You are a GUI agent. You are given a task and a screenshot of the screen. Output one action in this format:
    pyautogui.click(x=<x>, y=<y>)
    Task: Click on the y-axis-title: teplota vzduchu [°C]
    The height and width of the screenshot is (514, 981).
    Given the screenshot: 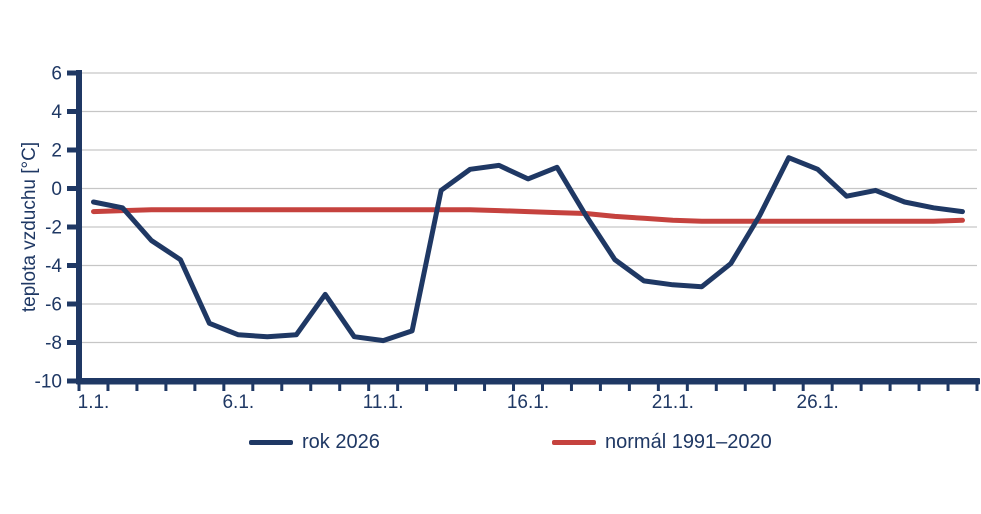 What is the action you would take?
    pyautogui.click(x=29, y=227)
    